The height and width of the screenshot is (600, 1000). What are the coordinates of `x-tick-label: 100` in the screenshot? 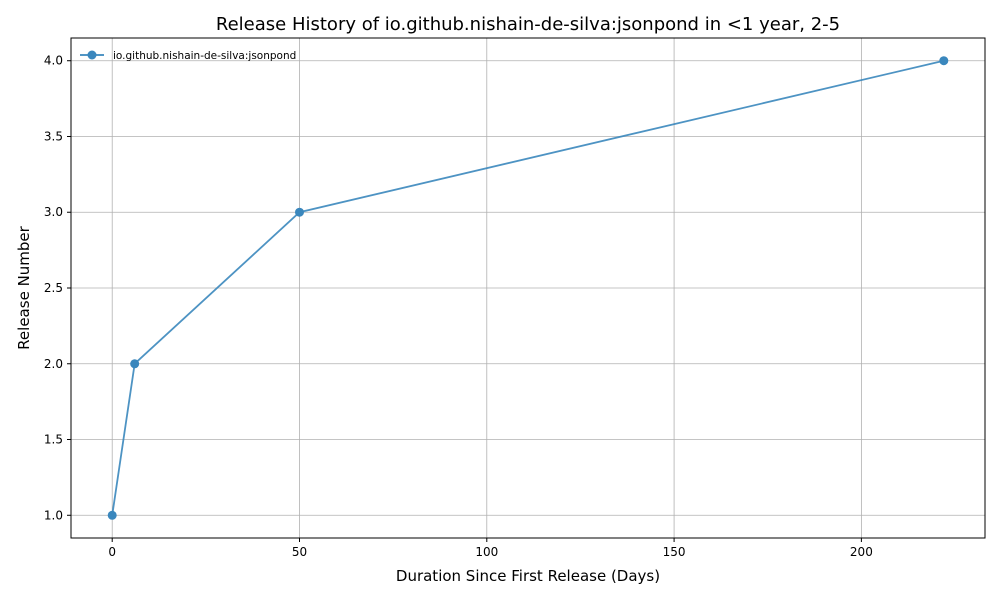 It's located at (486, 552).